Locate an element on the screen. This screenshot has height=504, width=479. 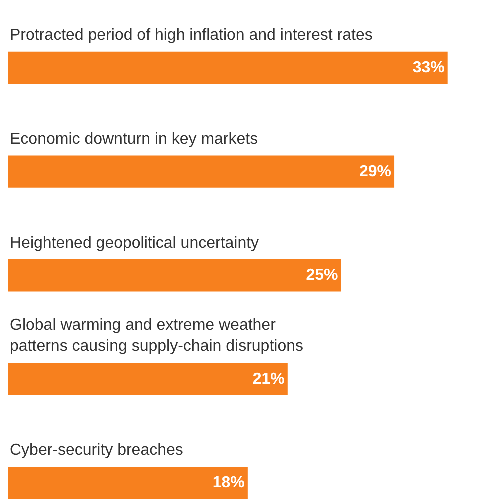
y-tick-label: Global warming and extreme weather patterns causing supply-chain disruptions is located at coordinates (157, 336).